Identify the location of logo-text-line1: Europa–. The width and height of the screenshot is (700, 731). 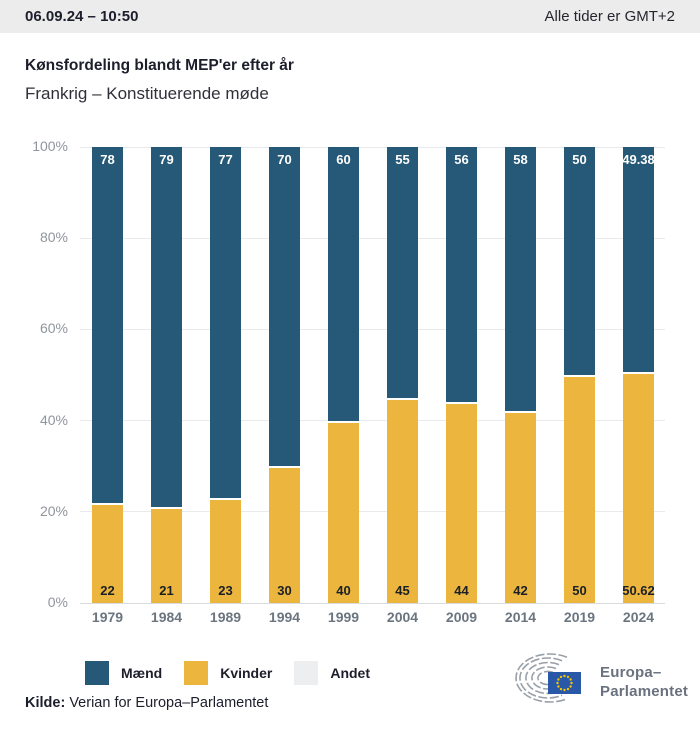
(631, 672).